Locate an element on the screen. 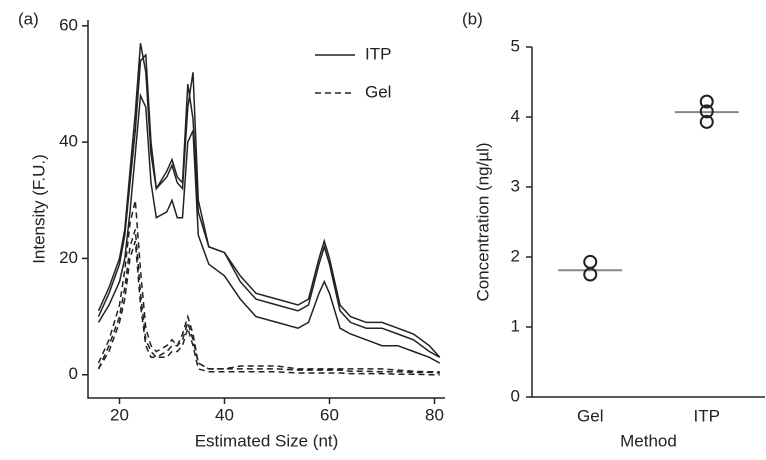 The image size is (766, 460). y-tick-label: 40 is located at coordinates (68, 141).